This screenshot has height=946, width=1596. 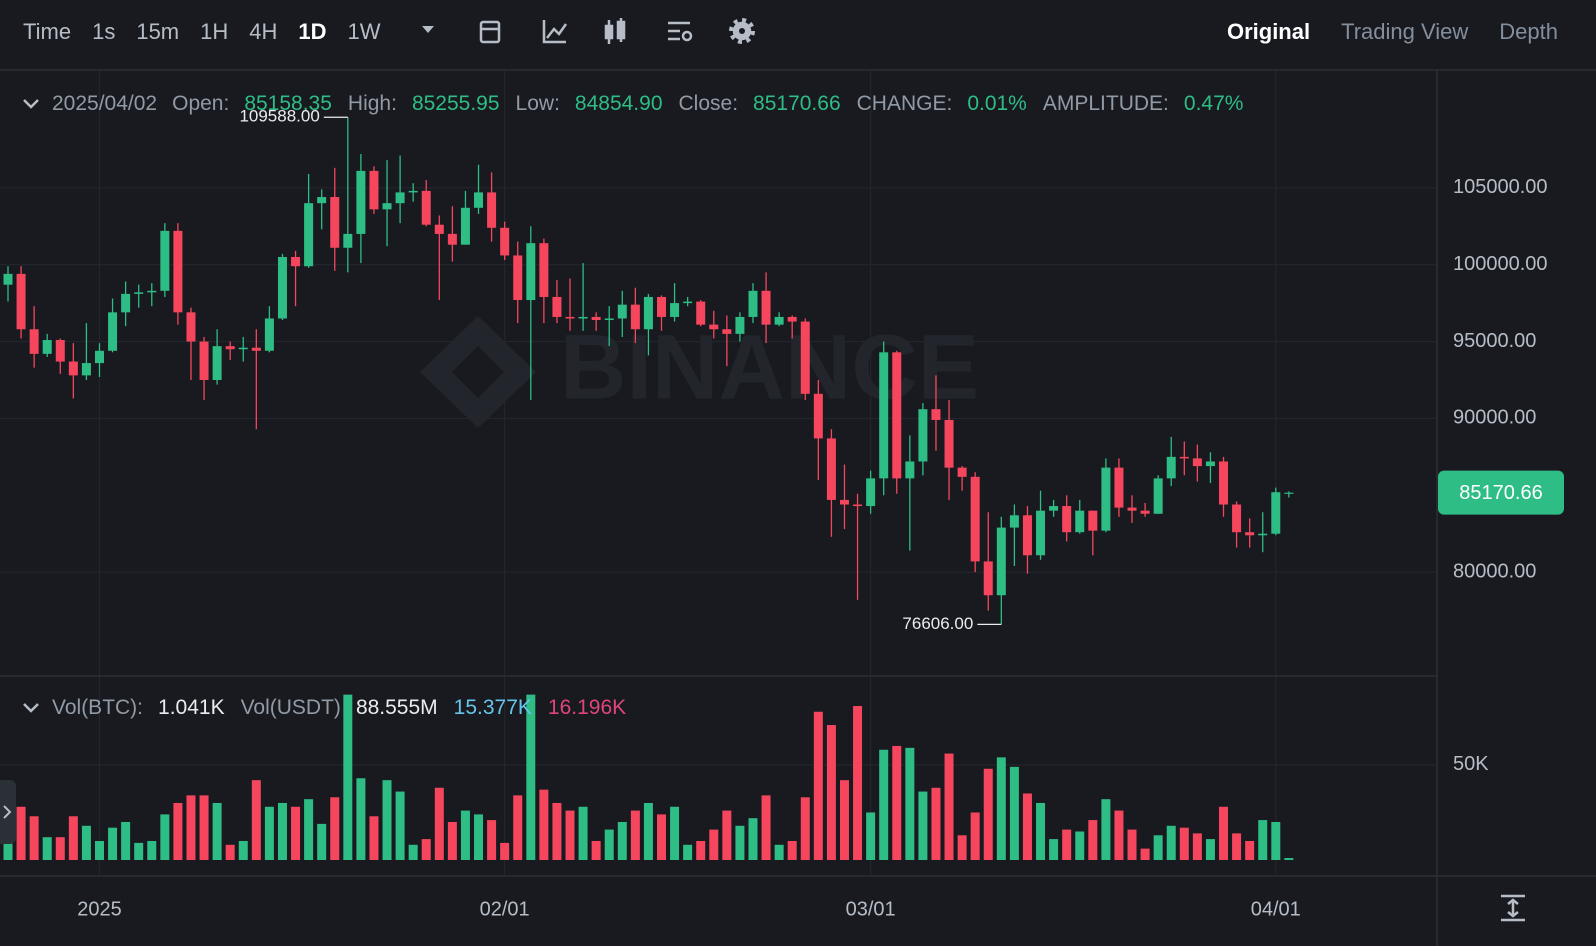 I want to click on dropdown-icon, so click(x=428, y=29).